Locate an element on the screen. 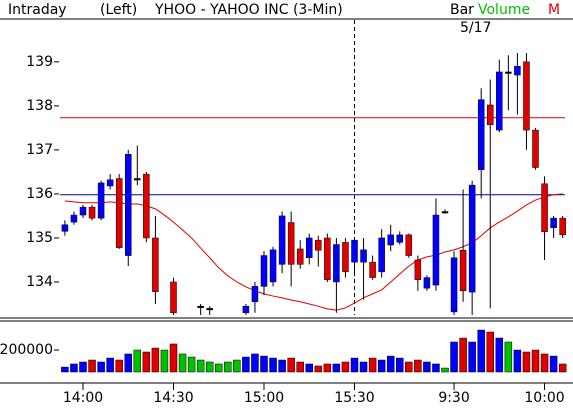  header-title: YHOO - YAHOO INC (3-Min) is located at coordinates (248, 10).